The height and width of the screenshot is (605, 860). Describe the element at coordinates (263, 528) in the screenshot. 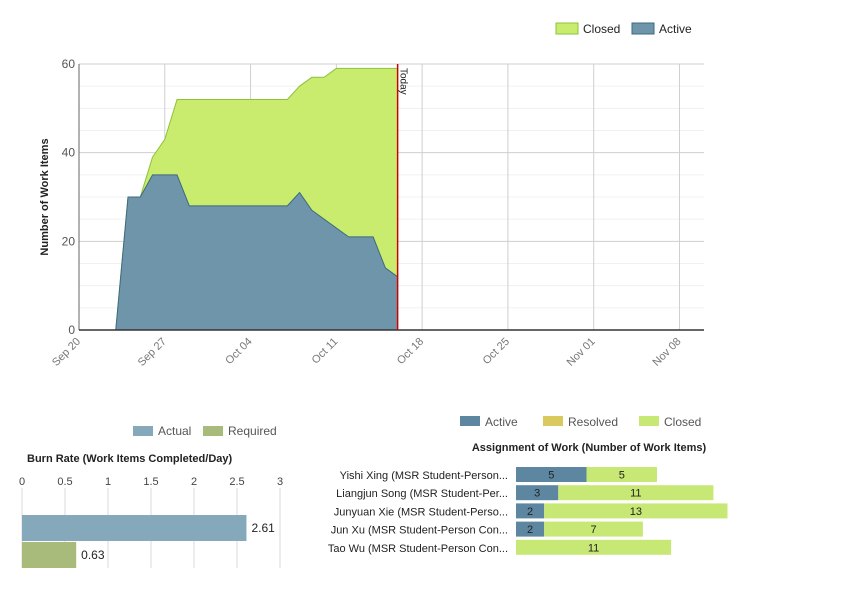

I see `actual-bar-label: 2.61` at that location.